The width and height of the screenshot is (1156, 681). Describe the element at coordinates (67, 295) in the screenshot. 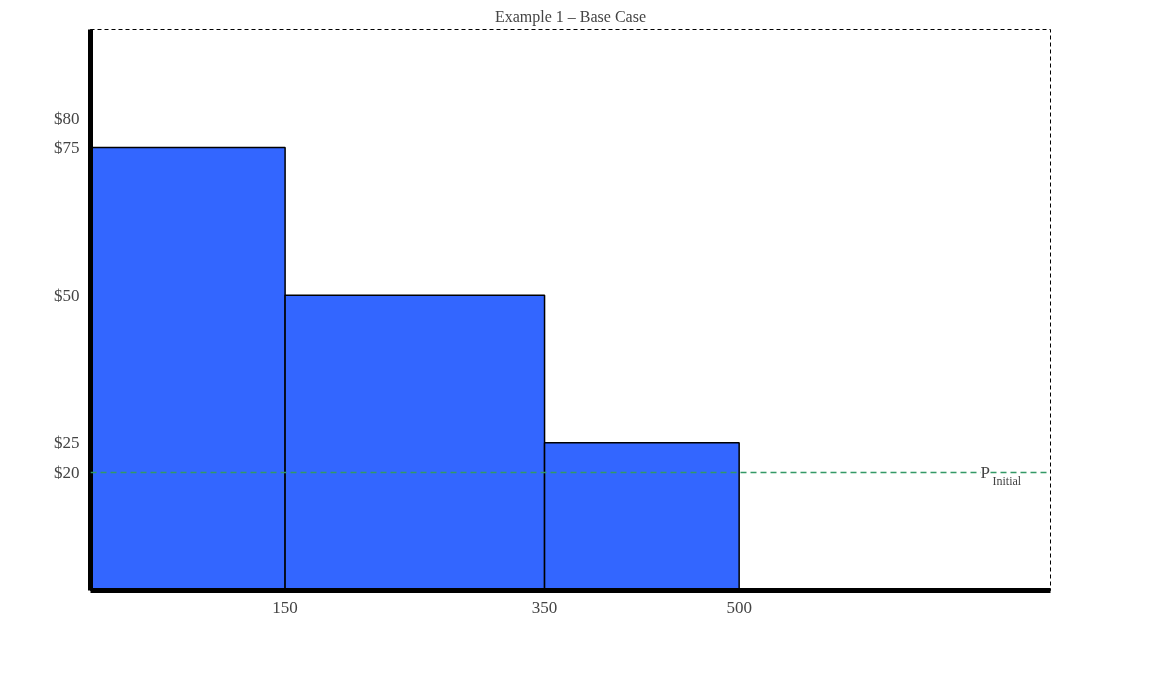

I see `y-tick-label: $50` at that location.